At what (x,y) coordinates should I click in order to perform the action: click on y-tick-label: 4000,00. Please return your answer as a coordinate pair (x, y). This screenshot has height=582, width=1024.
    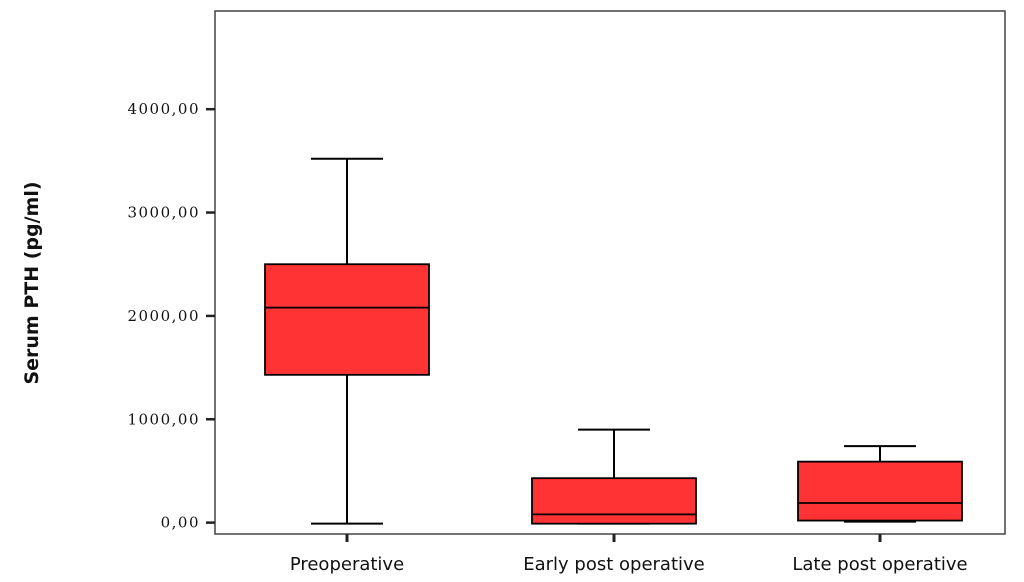
    Looking at the image, I should click on (163, 109).